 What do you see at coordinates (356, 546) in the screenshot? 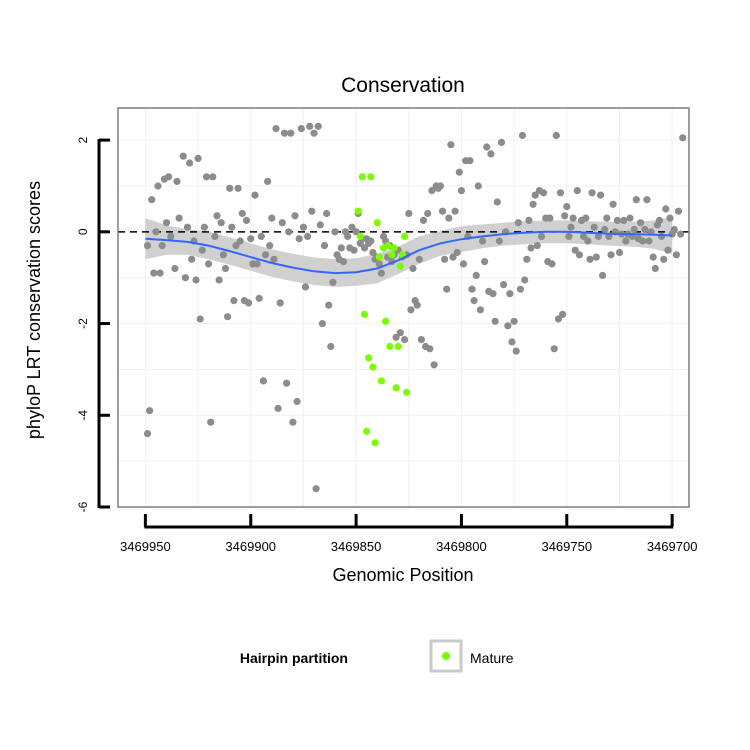
I see `x-tick-label: 3469850` at bounding box center [356, 546].